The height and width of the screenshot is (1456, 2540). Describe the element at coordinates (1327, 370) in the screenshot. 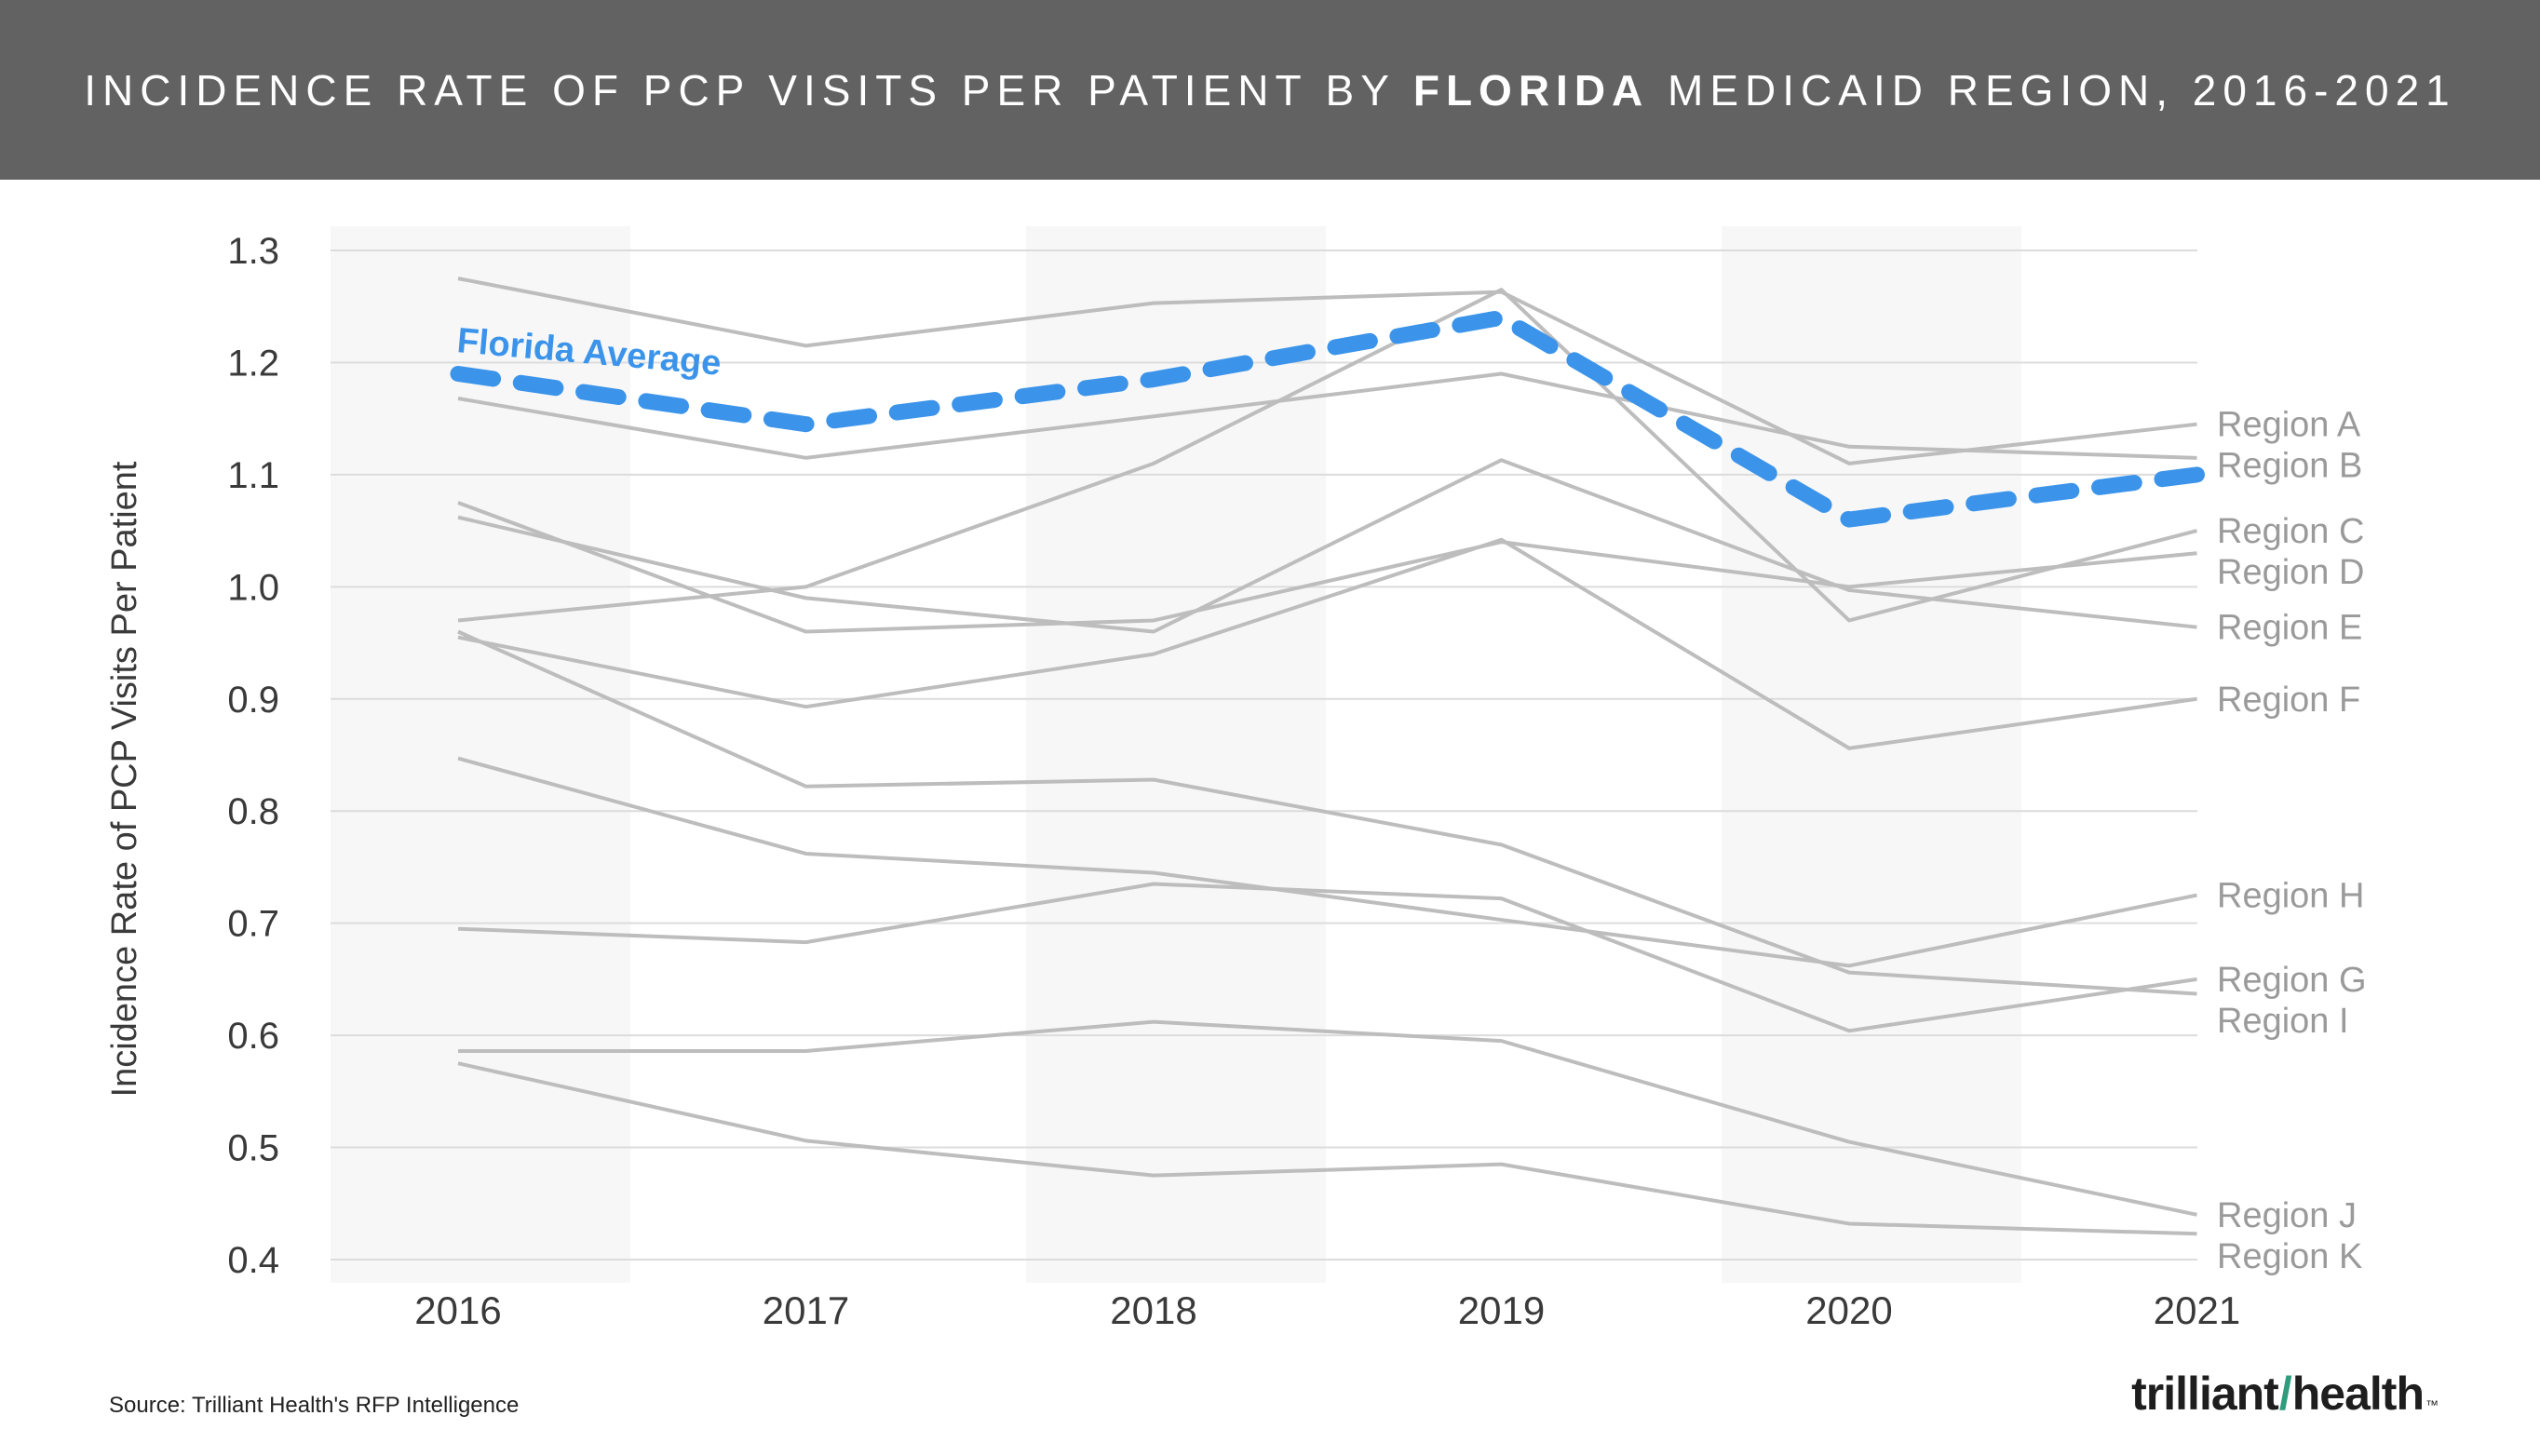

I see `series-line-region-a` at that location.